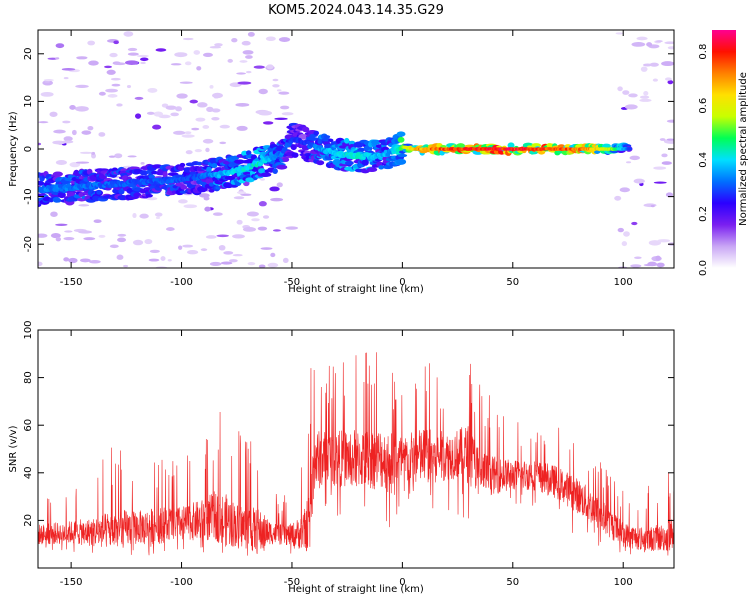 This screenshot has height=600, width=750. I want to click on colorbar-tick-label: 0.8, so click(703, 52).